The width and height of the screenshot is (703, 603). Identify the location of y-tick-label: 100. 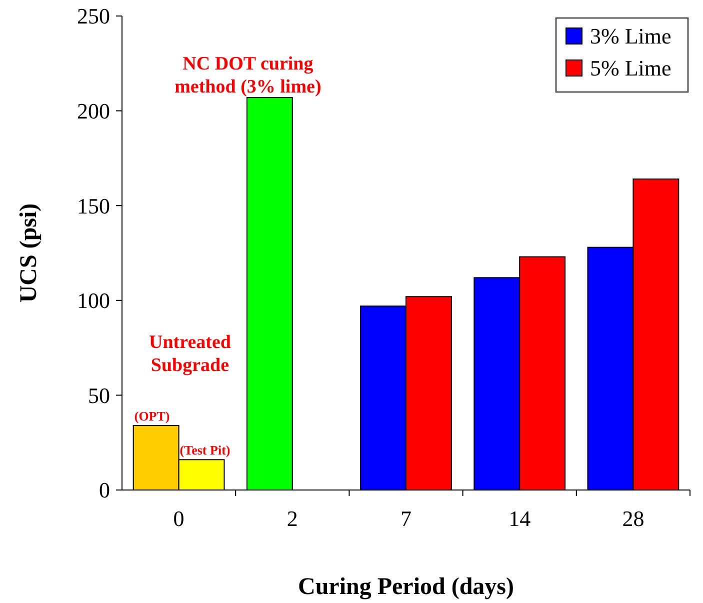
(93, 301).